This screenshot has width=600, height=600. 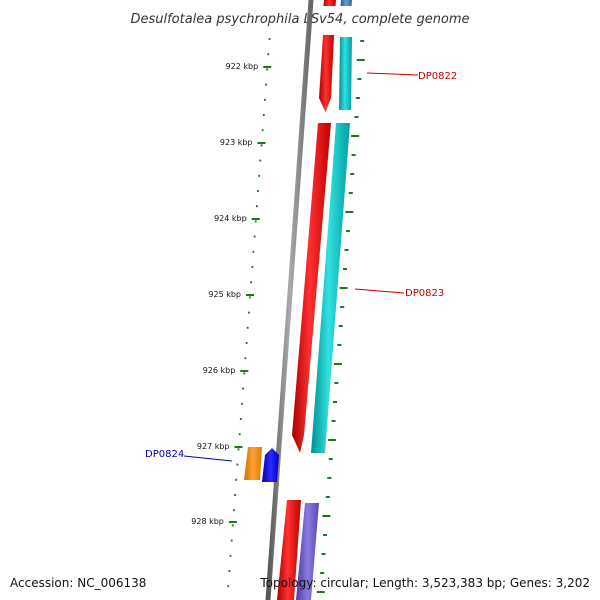 I want to click on ruler-ticks, so click(x=250, y=294).